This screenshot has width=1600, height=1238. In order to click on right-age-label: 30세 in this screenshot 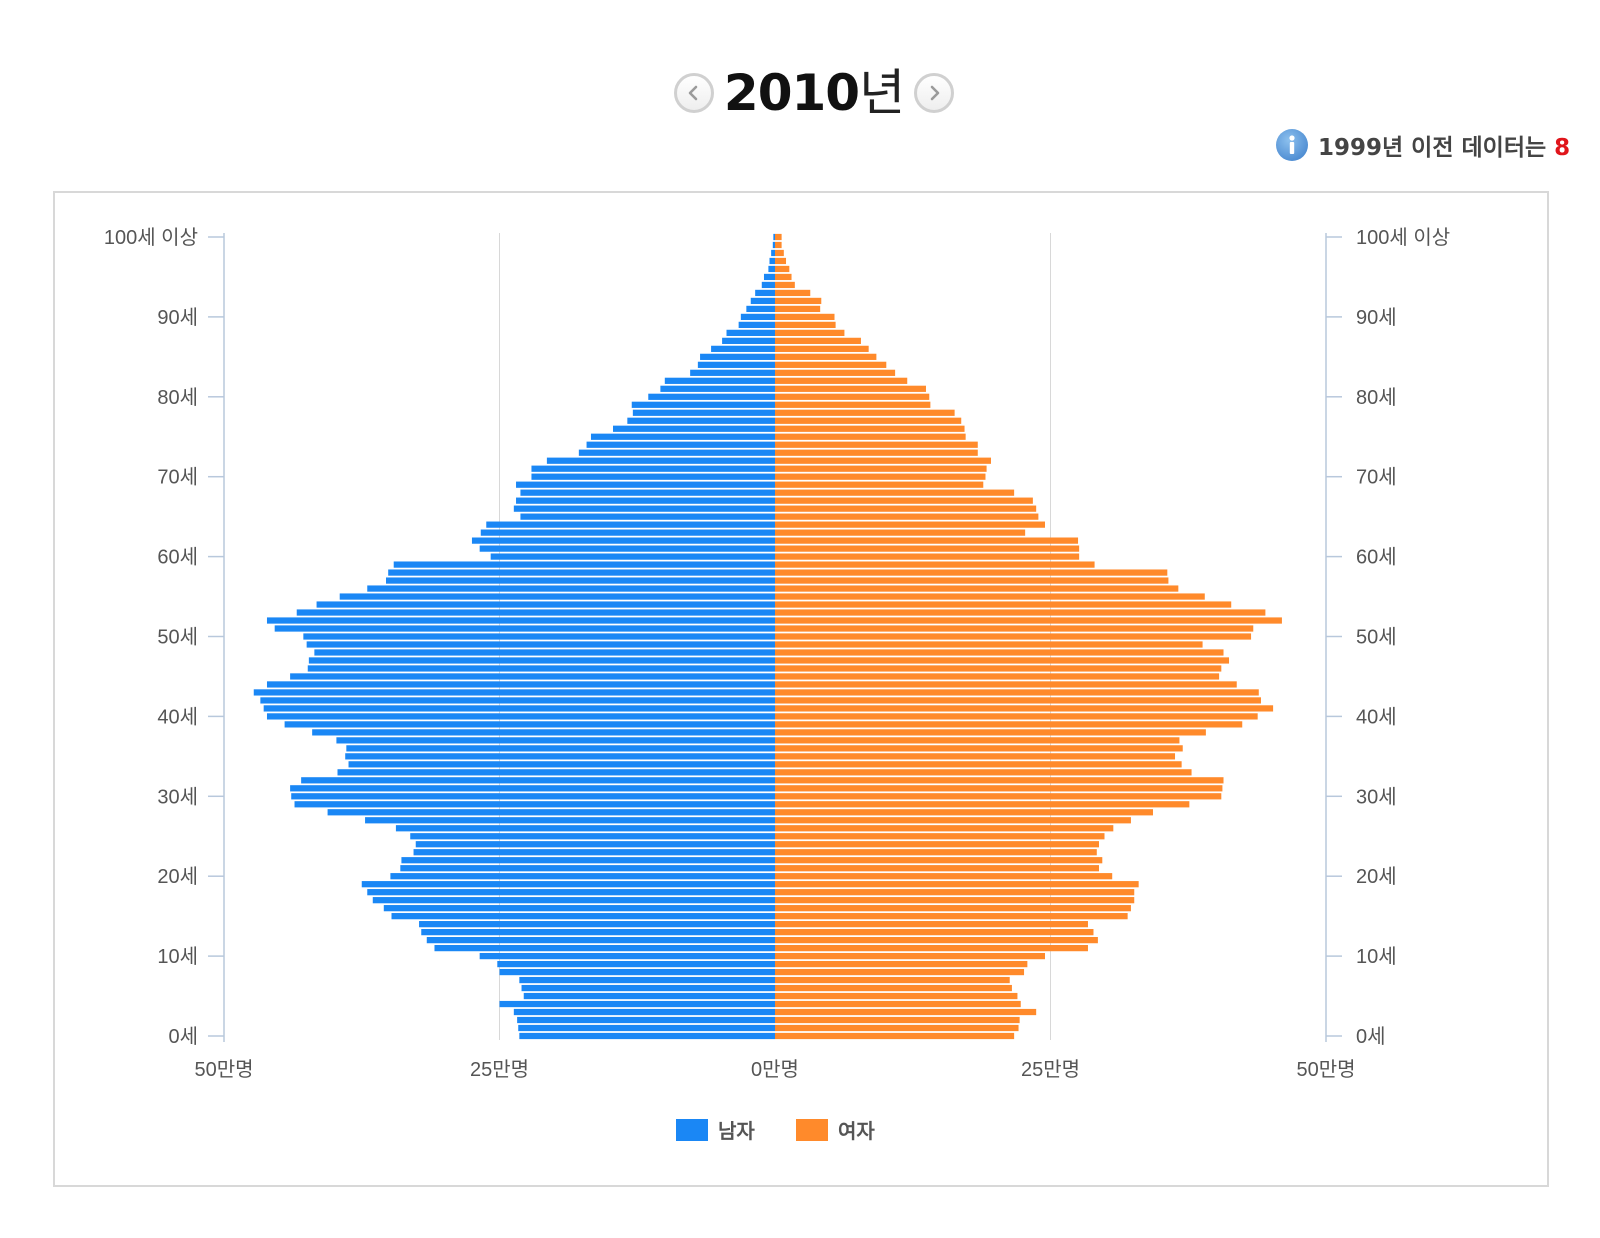, I will do `click(1376, 796)`.